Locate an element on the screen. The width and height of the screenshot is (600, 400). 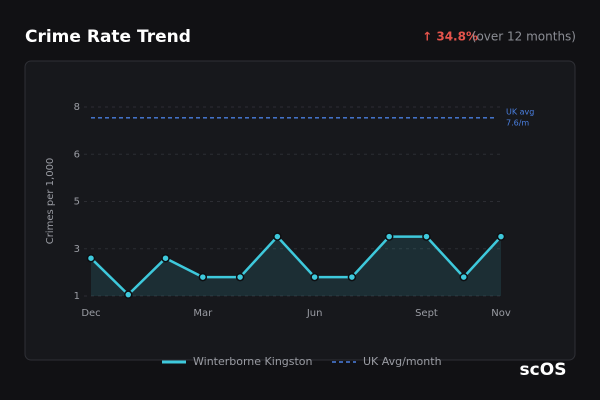
y-tick-label: 6 is located at coordinates (77, 154).